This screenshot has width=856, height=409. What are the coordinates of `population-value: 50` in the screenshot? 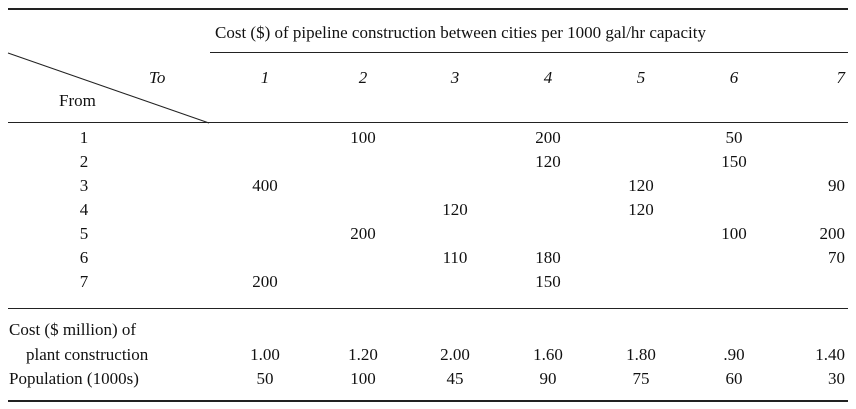 It's located at (265, 378).